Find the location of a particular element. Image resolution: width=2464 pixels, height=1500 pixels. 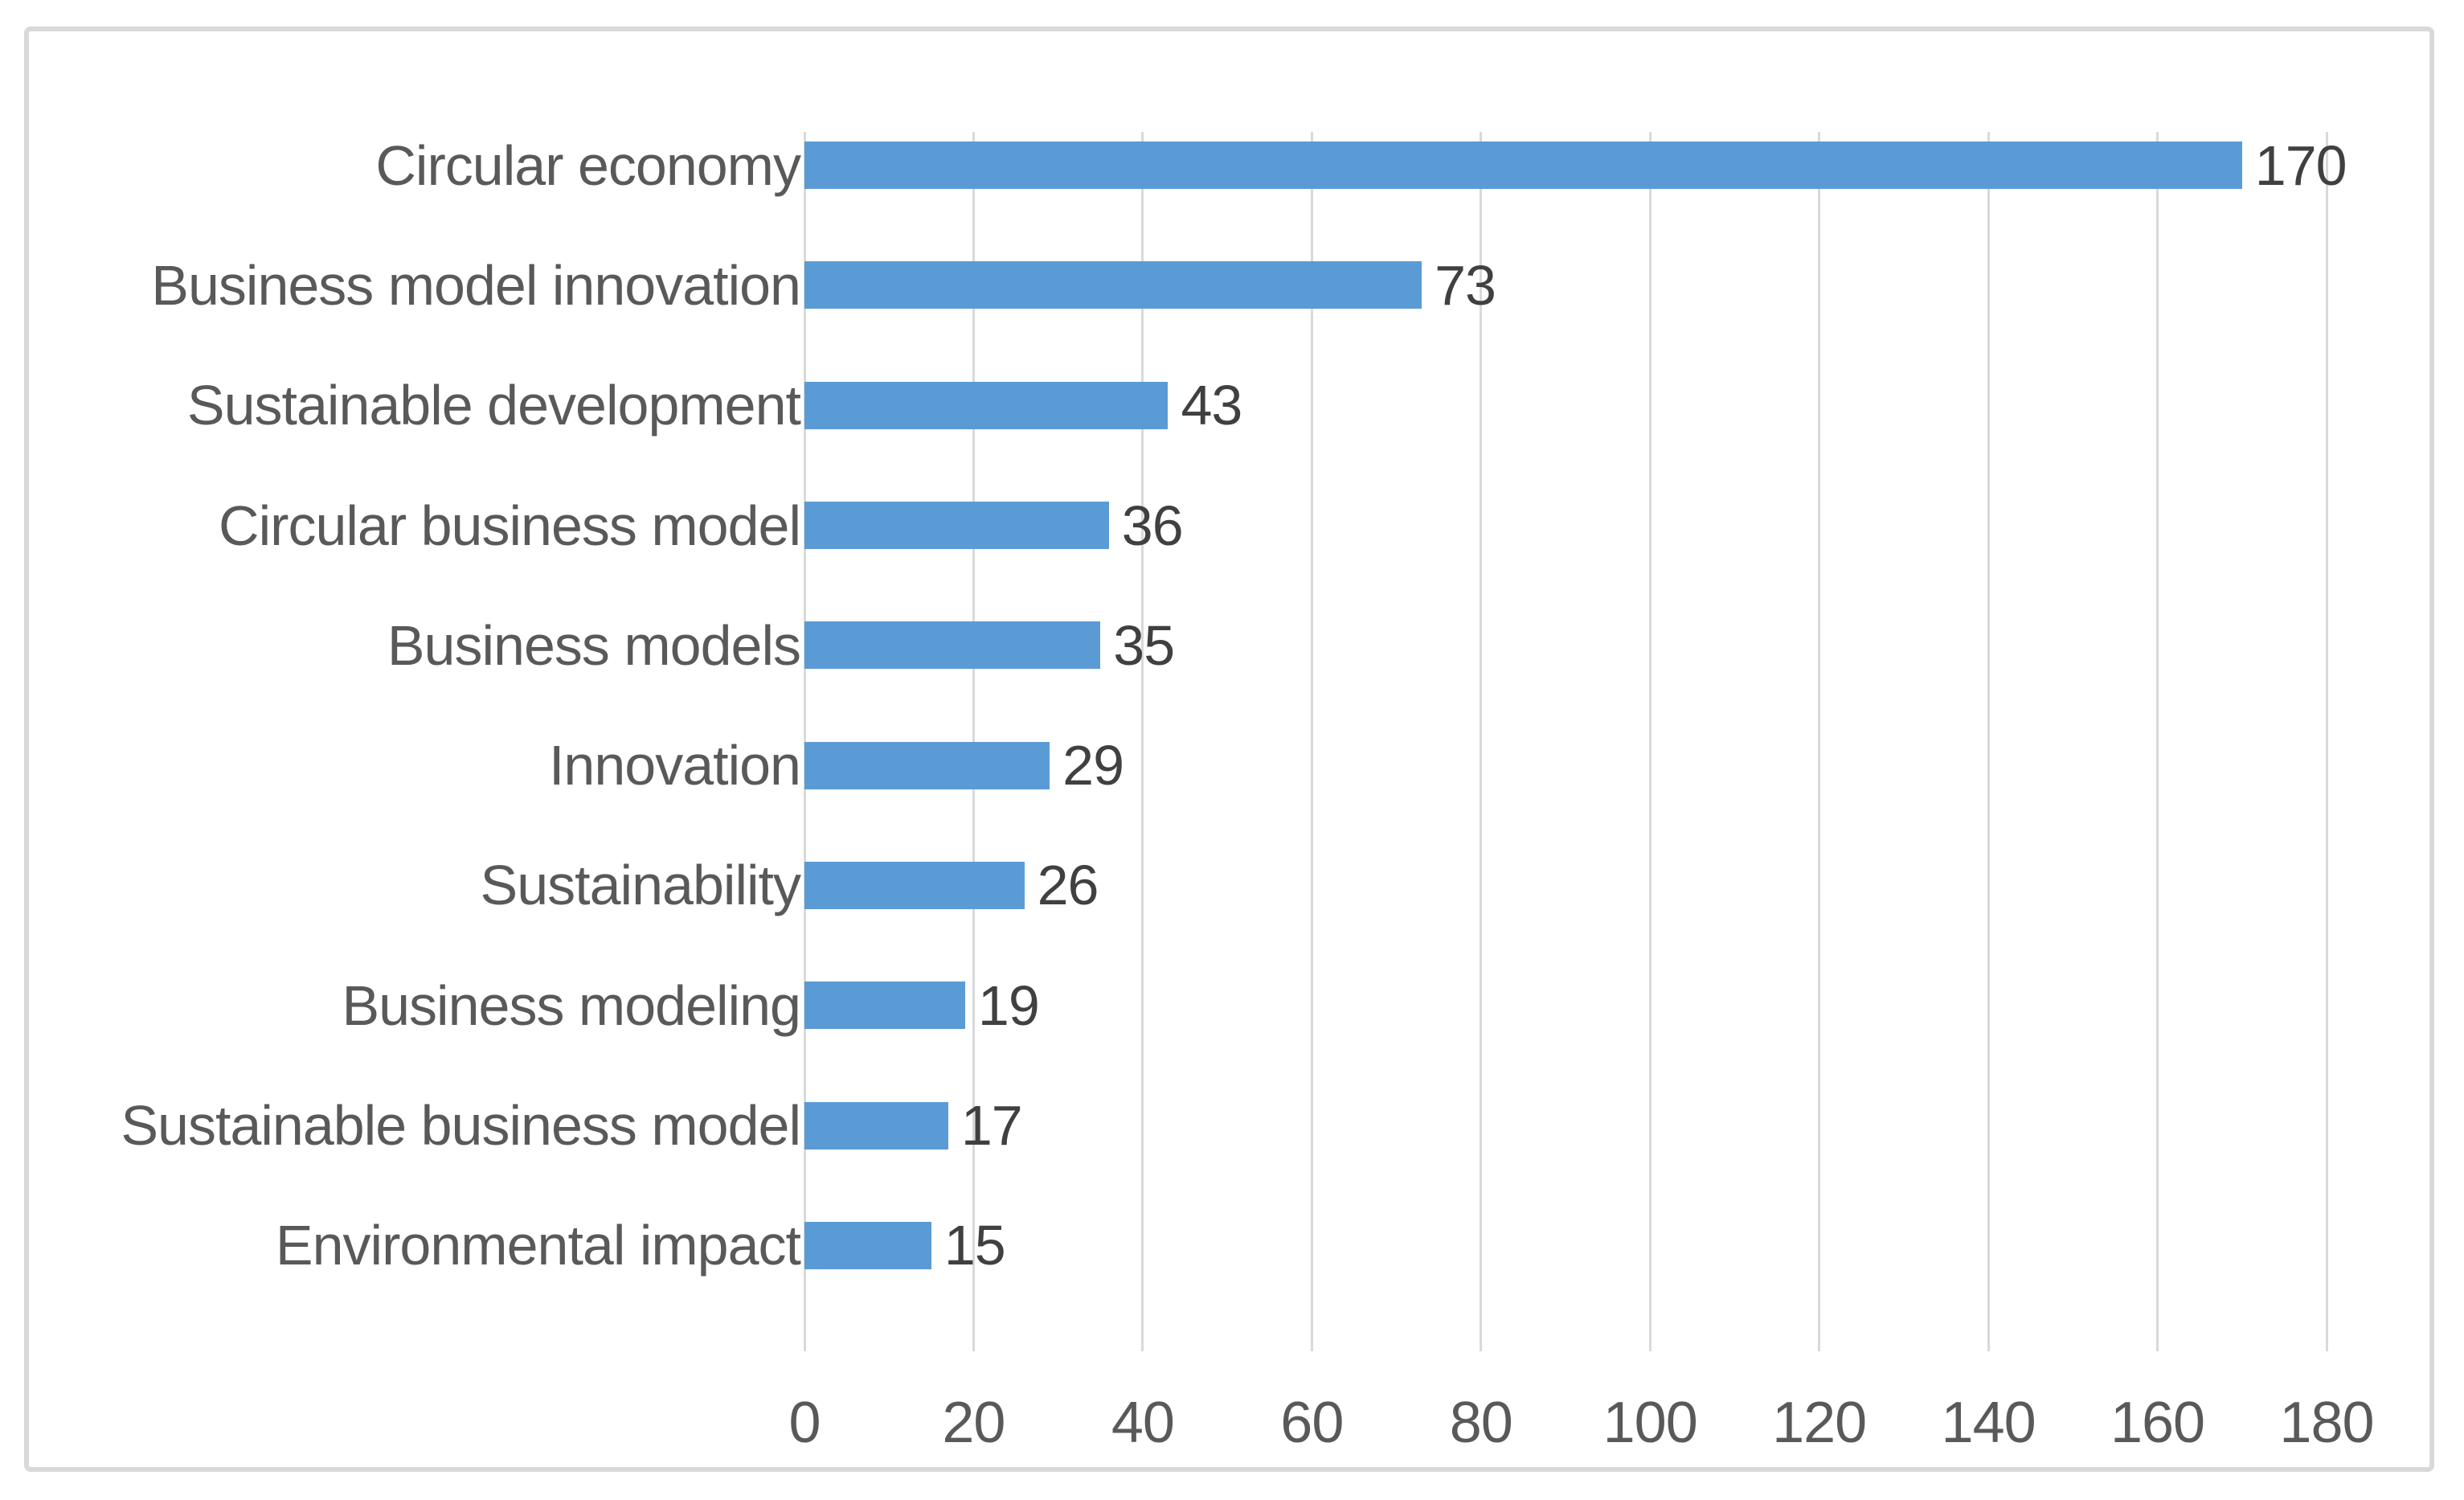

value-label: 170 is located at coordinates (2300, 165).